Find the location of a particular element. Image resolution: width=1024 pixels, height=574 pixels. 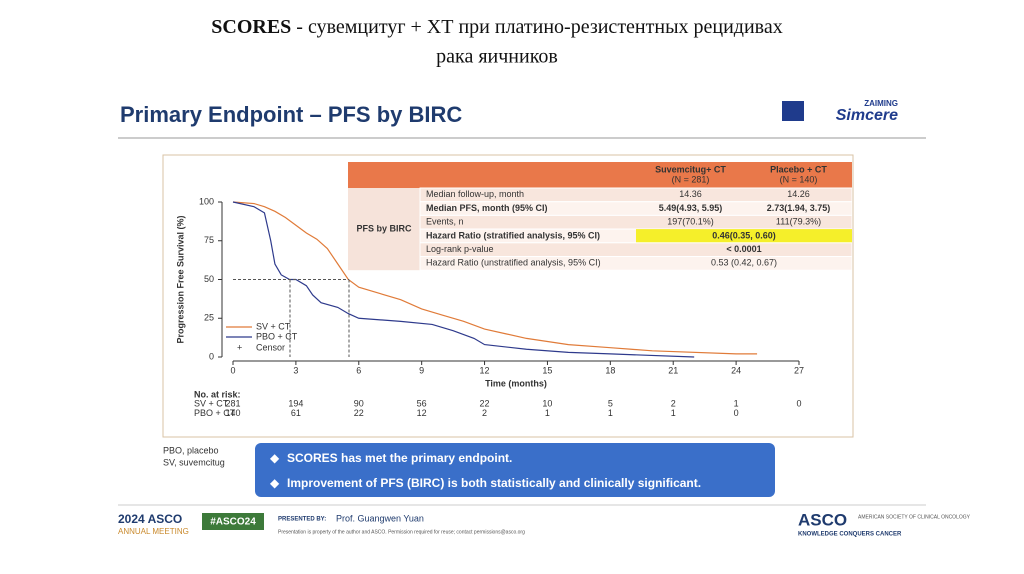

x-tick-label: 21 is located at coordinates (673, 370).